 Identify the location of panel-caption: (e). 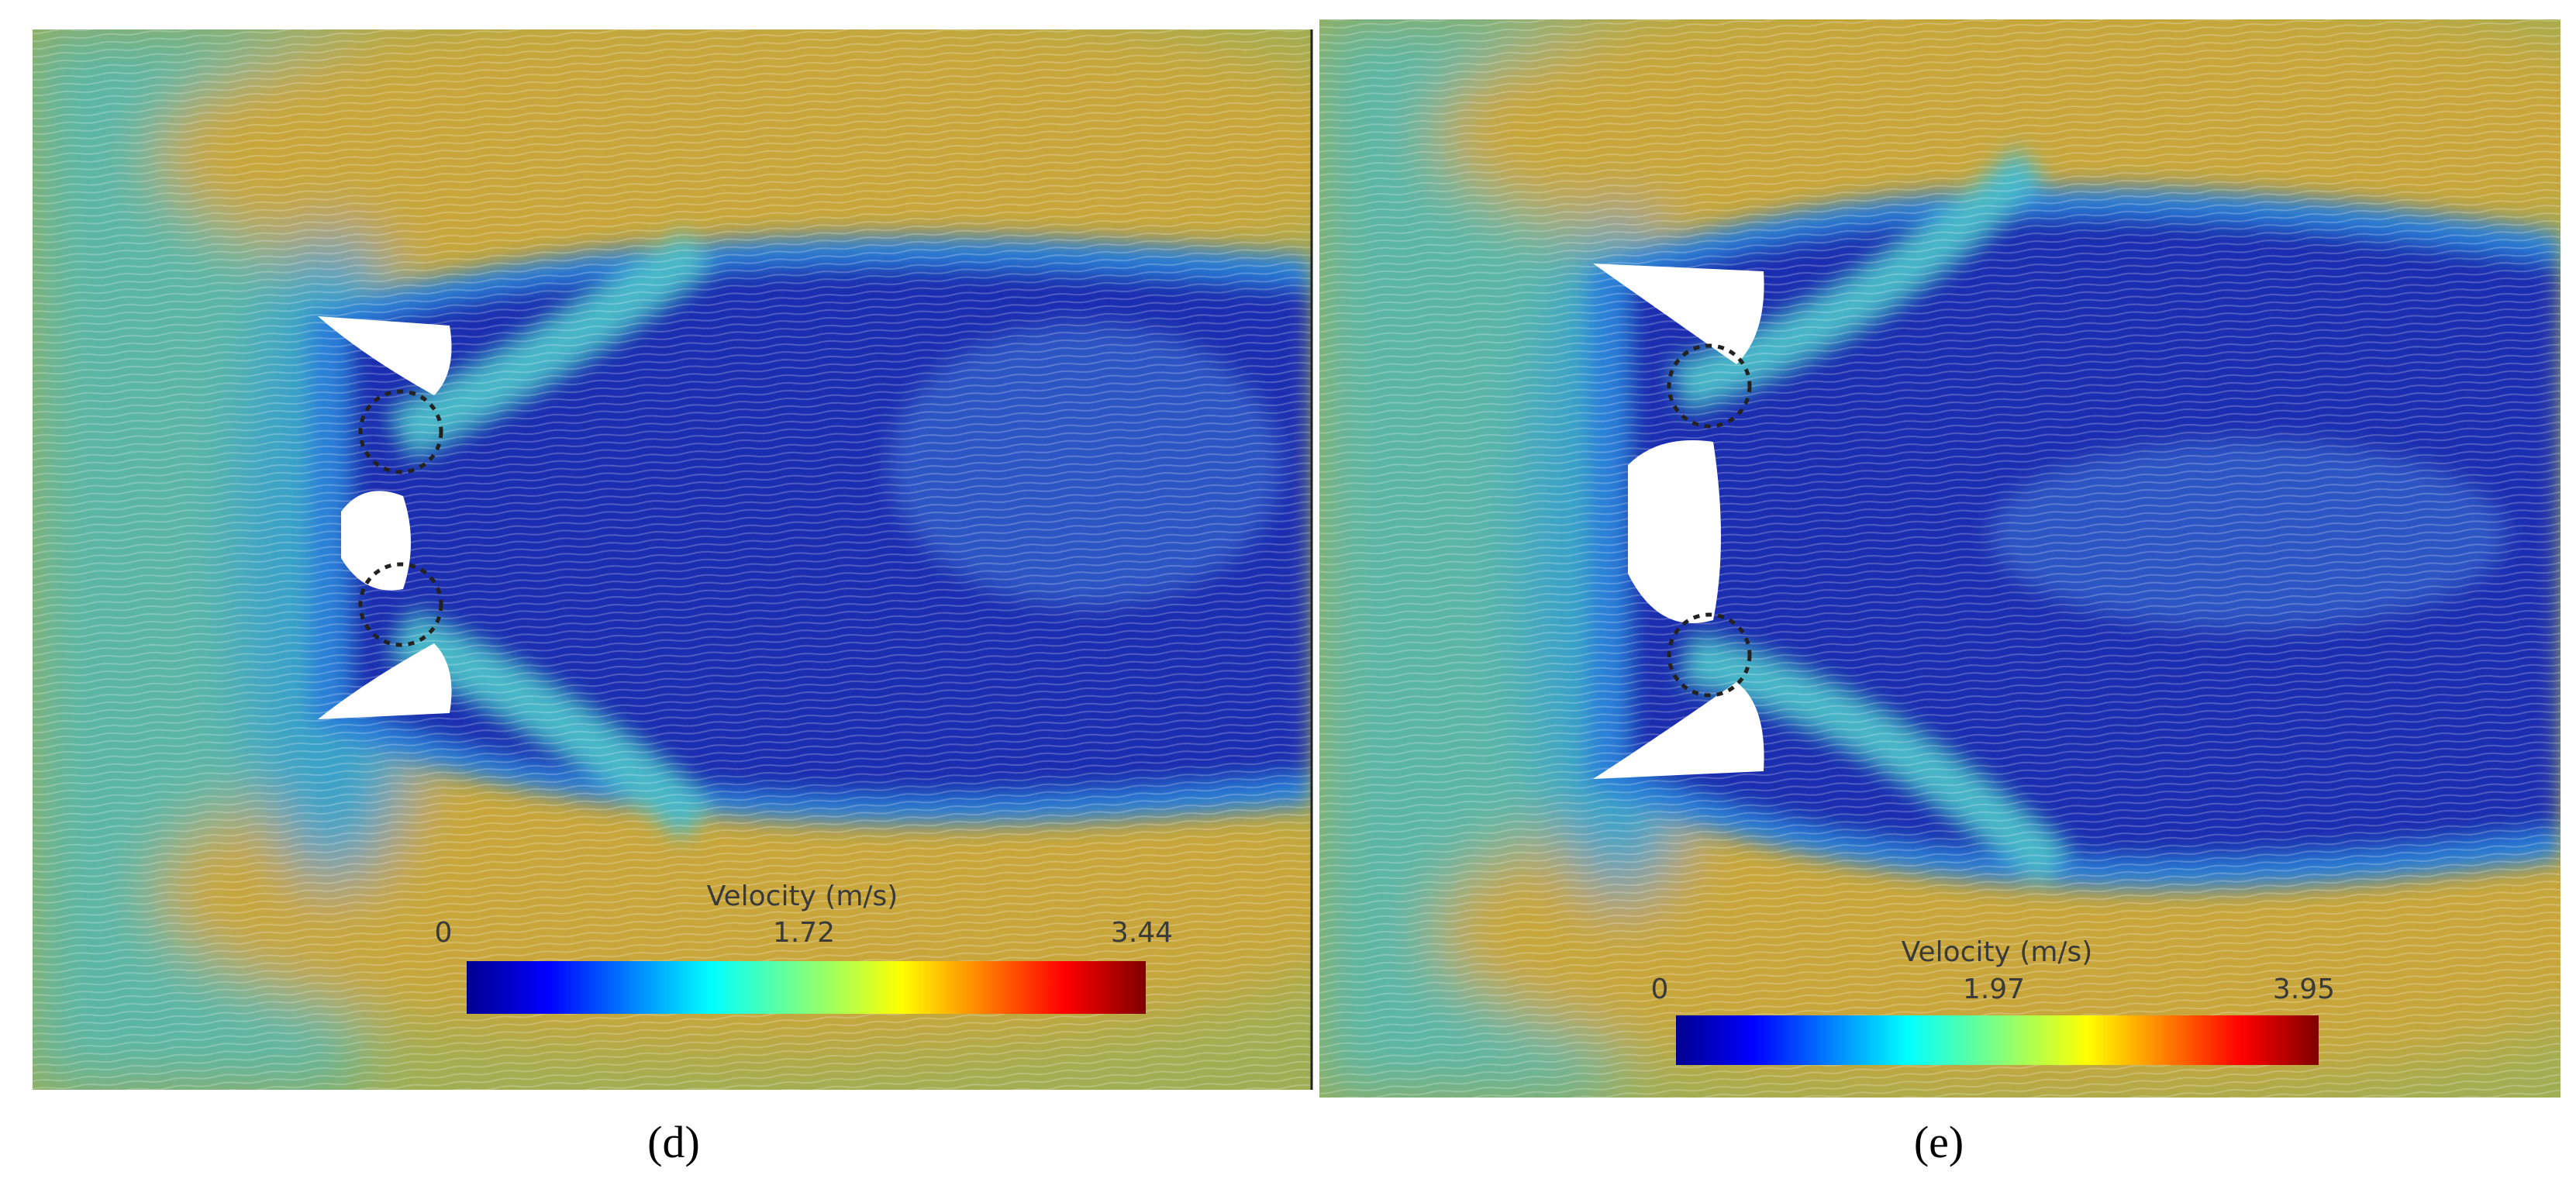
(1938, 1142).